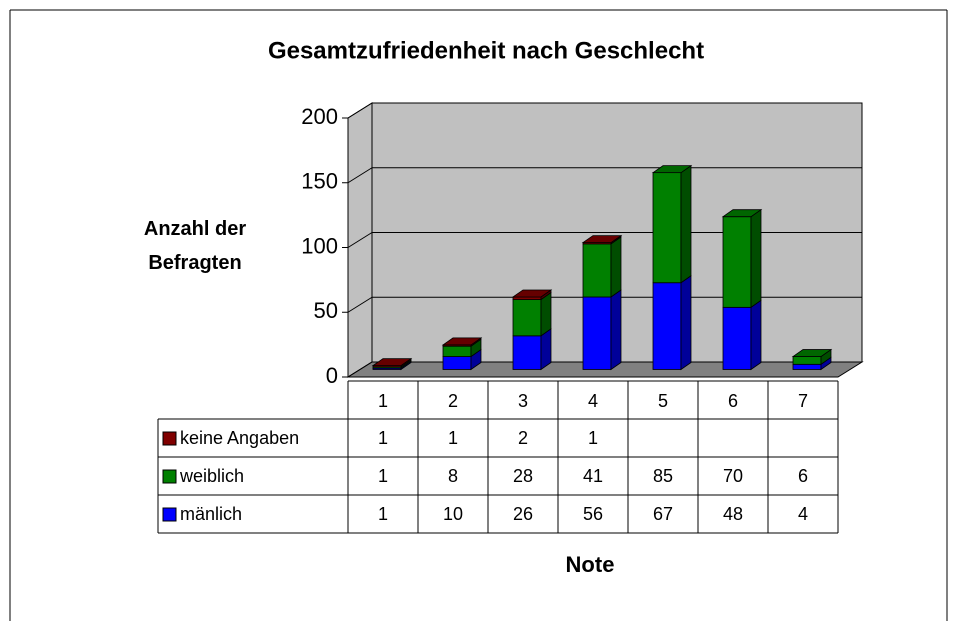 This screenshot has height=621, width=958. What do you see at coordinates (663, 401) in the screenshot?
I see `x-tick-label: 5` at bounding box center [663, 401].